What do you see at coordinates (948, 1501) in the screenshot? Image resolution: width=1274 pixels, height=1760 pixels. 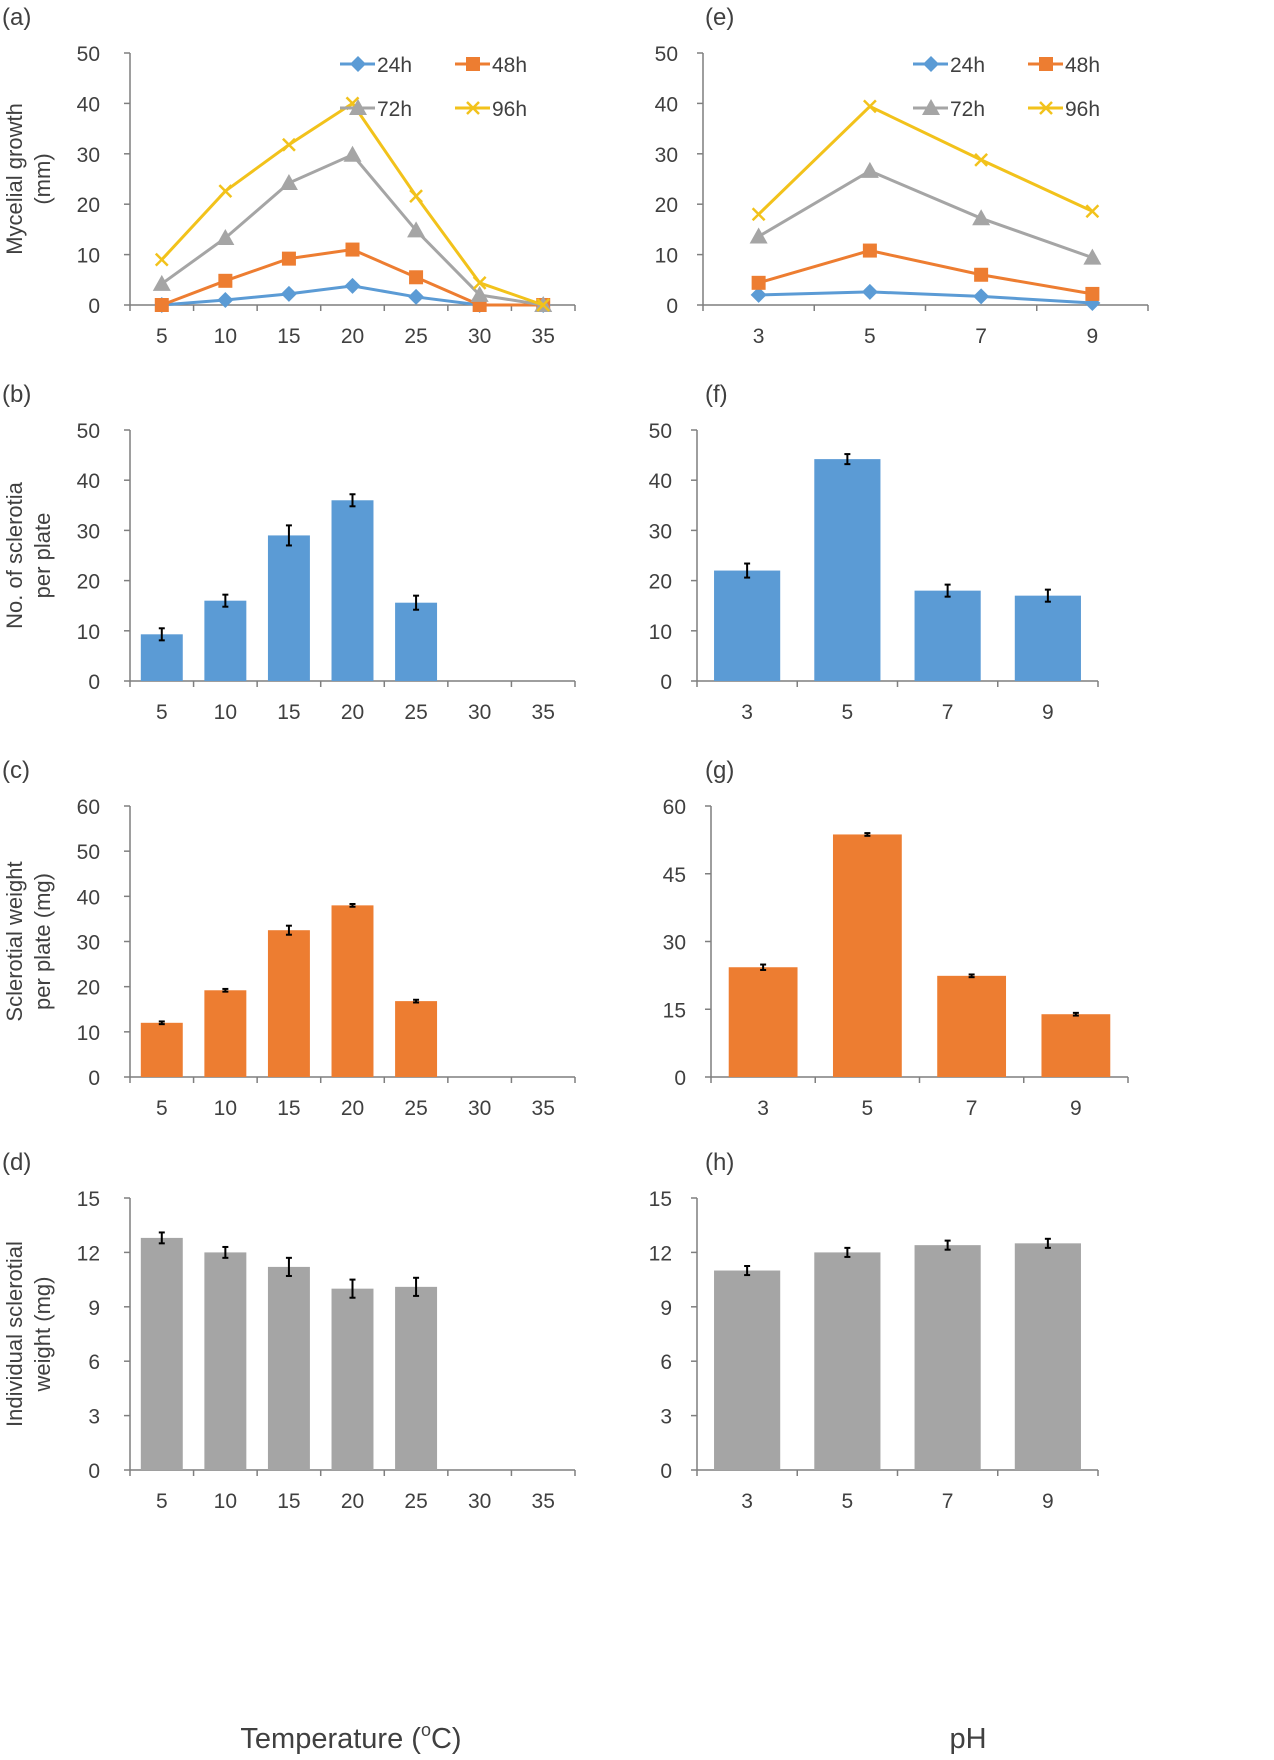 I see `x-tick-label: 7` at bounding box center [948, 1501].